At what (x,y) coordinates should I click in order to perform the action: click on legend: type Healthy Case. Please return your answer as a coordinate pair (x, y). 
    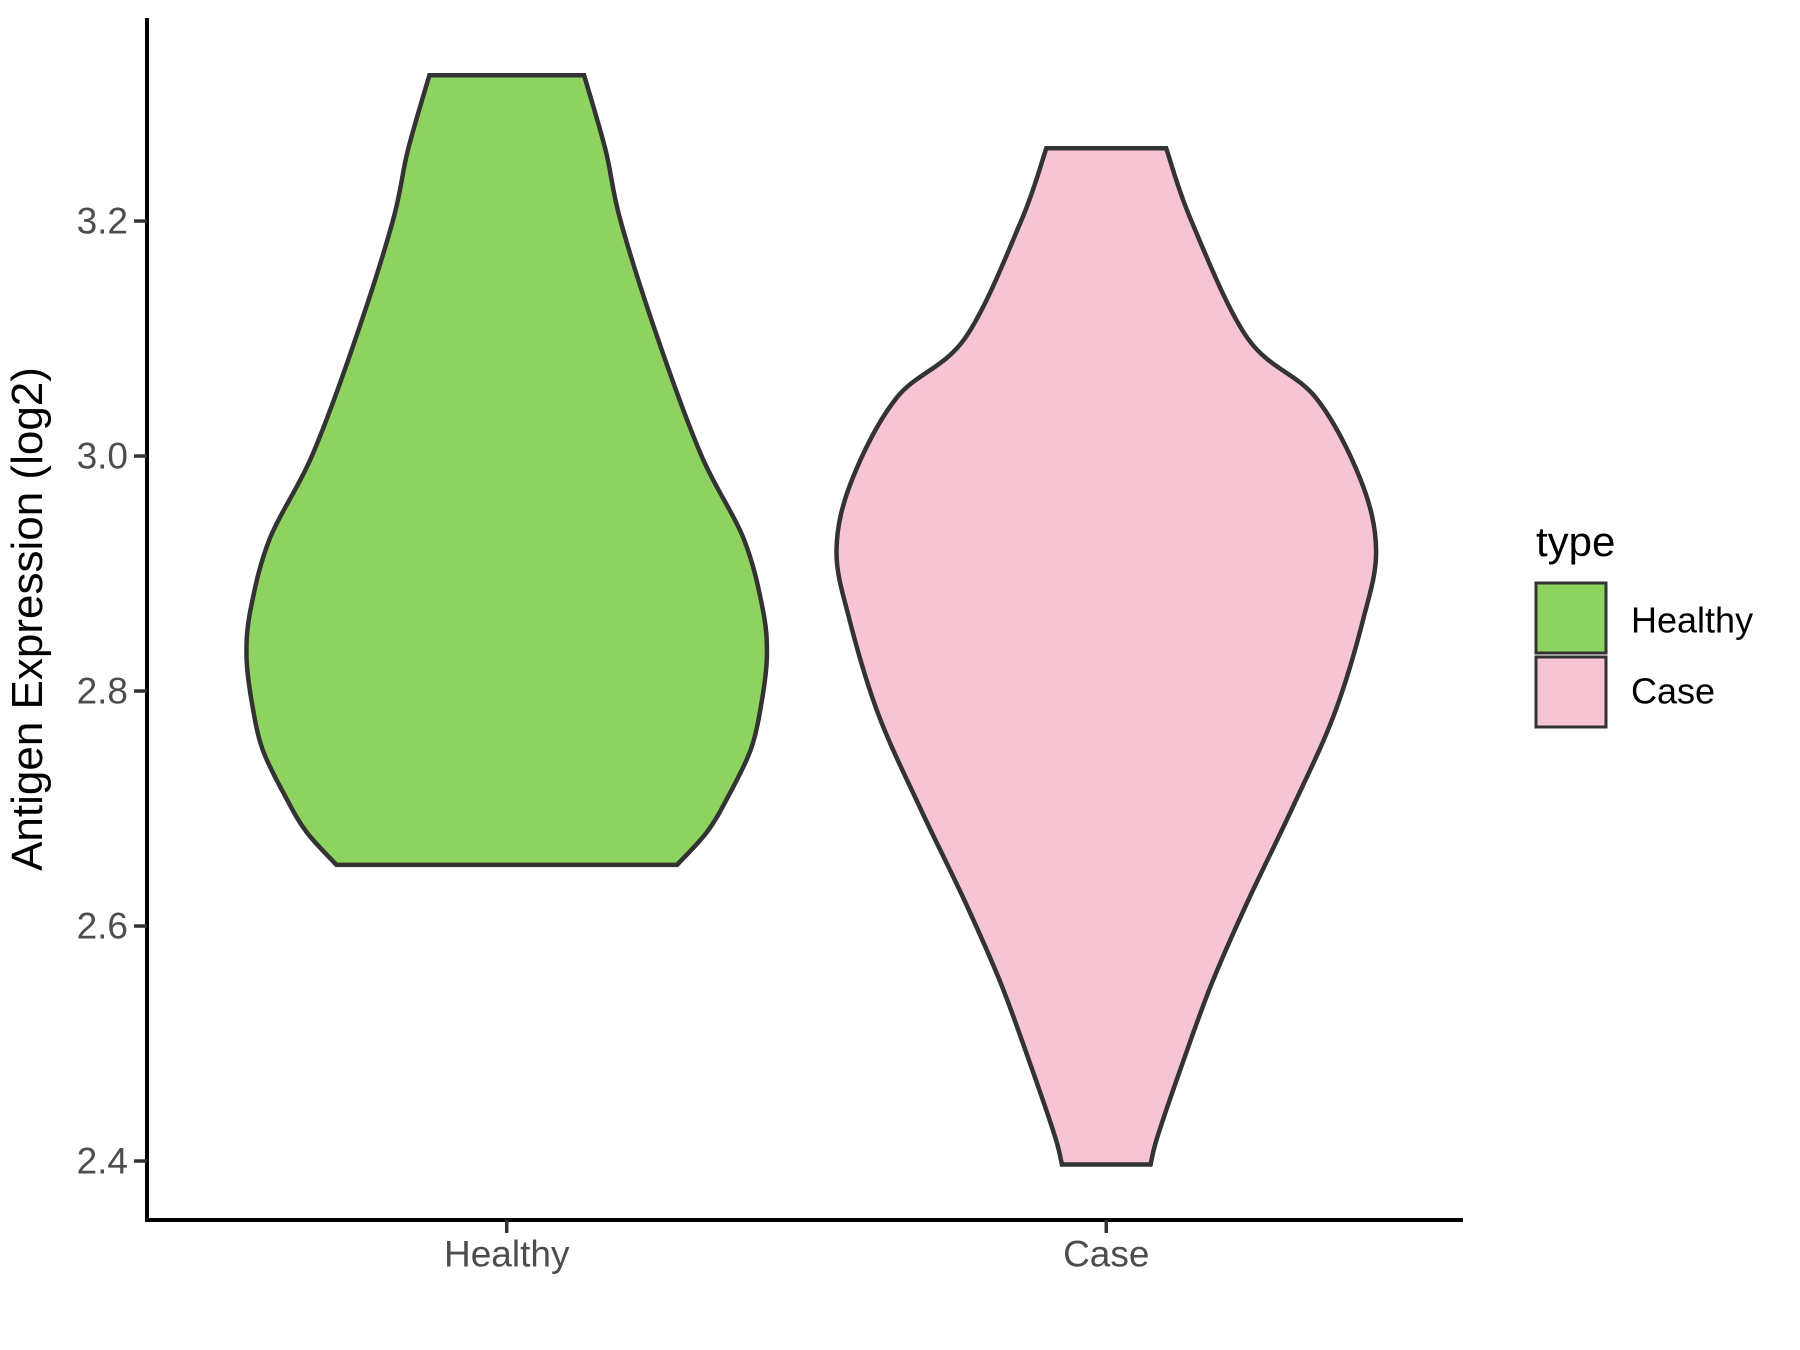
    Looking at the image, I should click on (1643, 623).